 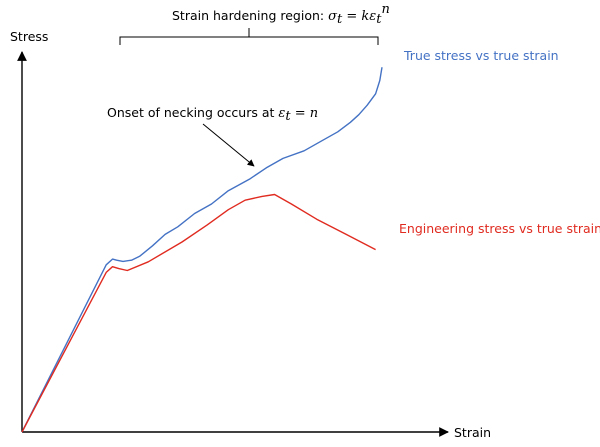 What do you see at coordinates (192, 112) in the screenshot?
I see `necking-prefix: Onset of necking occurs at` at bounding box center [192, 112].